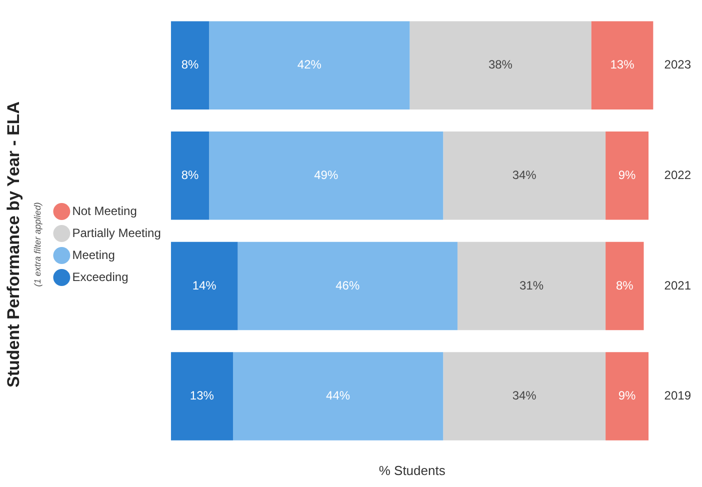 Image resolution: width=702 pixels, height=487 pixels. Describe the element at coordinates (37, 244) in the screenshot. I see `text: (1 extra filter applied)` at that location.